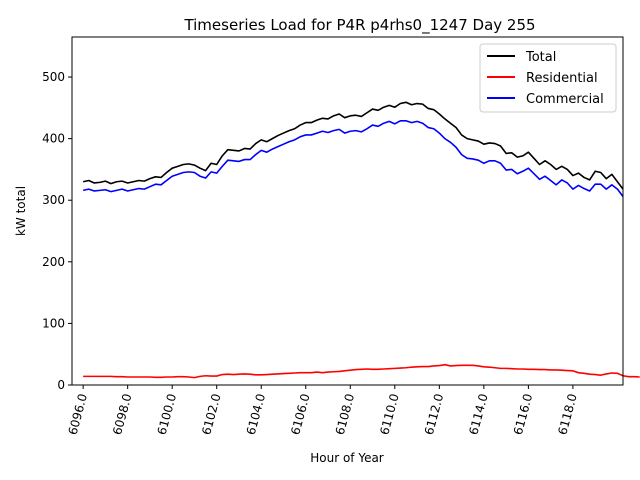  What do you see at coordinates (53, 77) in the screenshot?
I see `y-tick-label: 500` at bounding box center [53, 77].